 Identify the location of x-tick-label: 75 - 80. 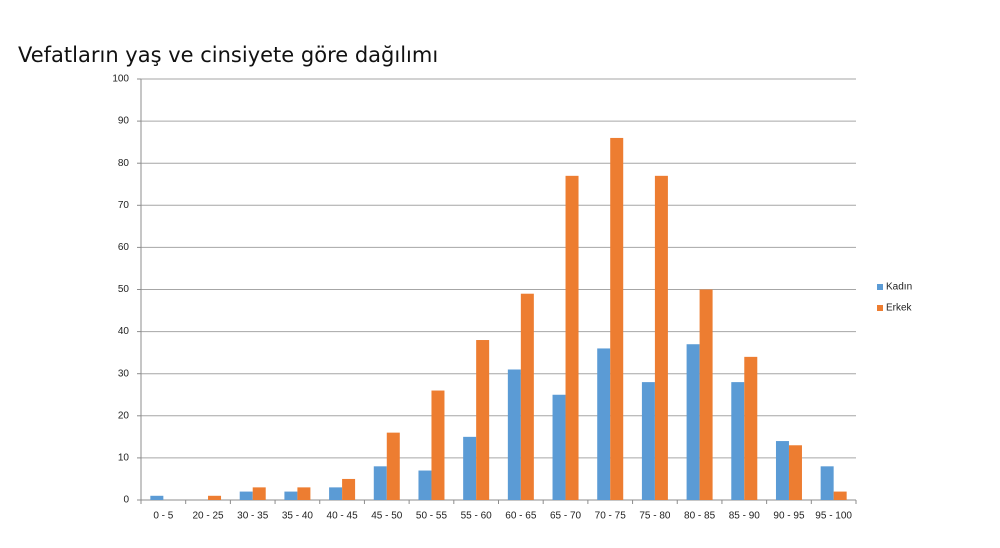
(655, 516).